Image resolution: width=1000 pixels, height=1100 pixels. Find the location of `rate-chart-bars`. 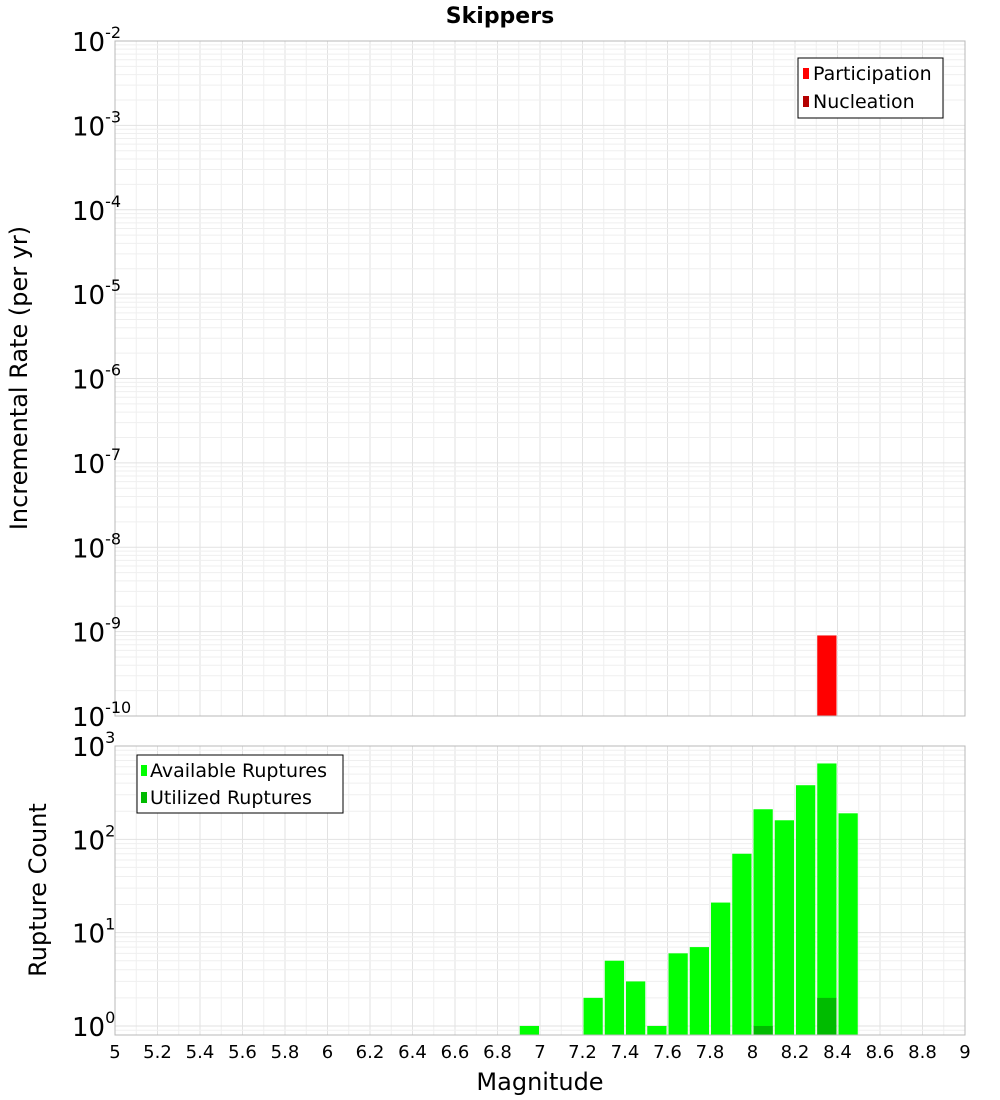

rate-chart-bars is located at coordinates (827, 675).